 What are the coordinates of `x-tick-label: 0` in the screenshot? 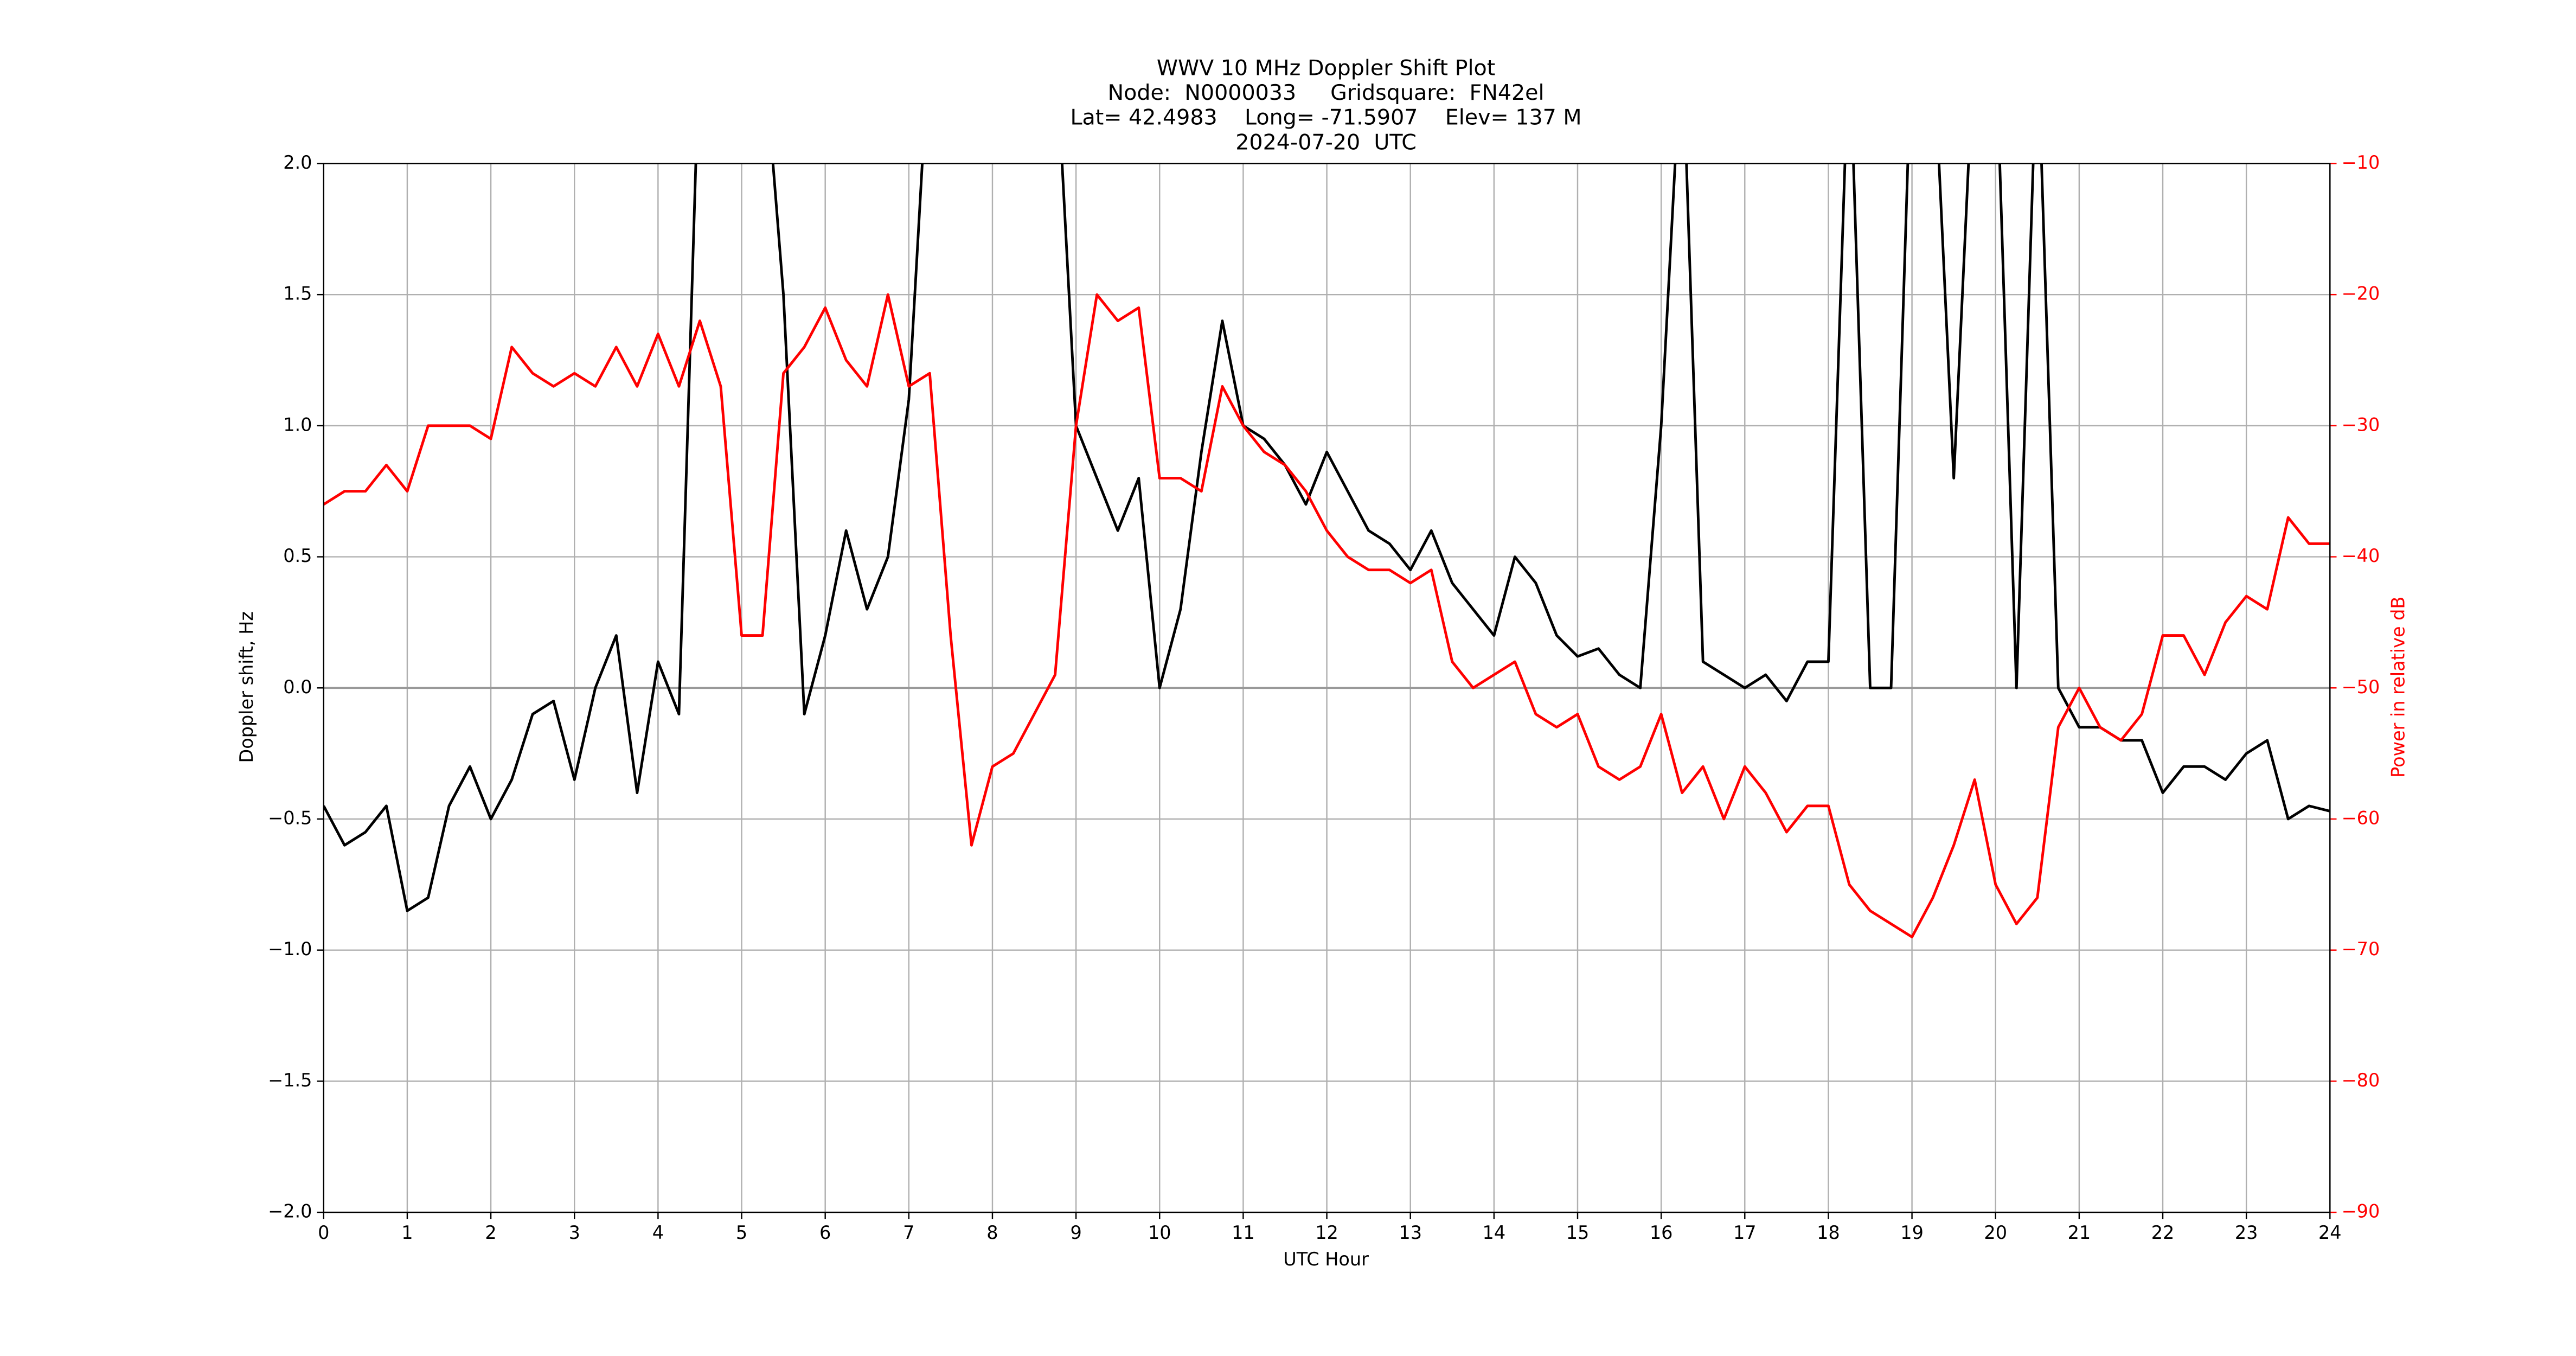 It's located at (323, 1232).